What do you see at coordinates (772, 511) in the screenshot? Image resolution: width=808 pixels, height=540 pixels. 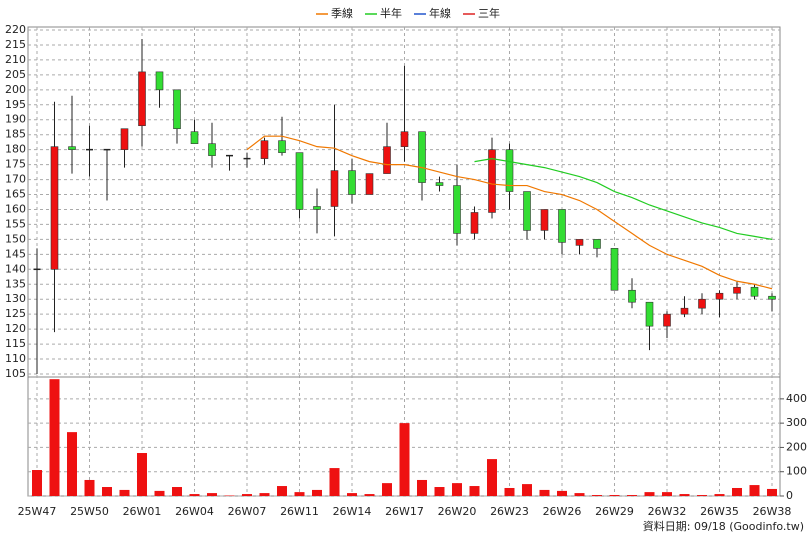 I see `x-tick-label: 26W38` at bounding box center [772, 511].